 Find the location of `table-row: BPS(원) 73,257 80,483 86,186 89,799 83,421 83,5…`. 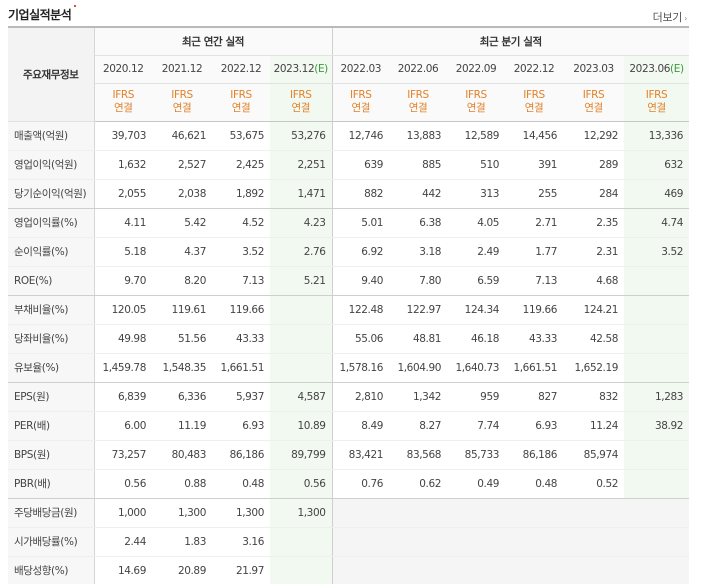

table-row: BPS(원) 73,257 80,483 86,186 89,799 83,421 83,5… is located at coordinates (348, 455).